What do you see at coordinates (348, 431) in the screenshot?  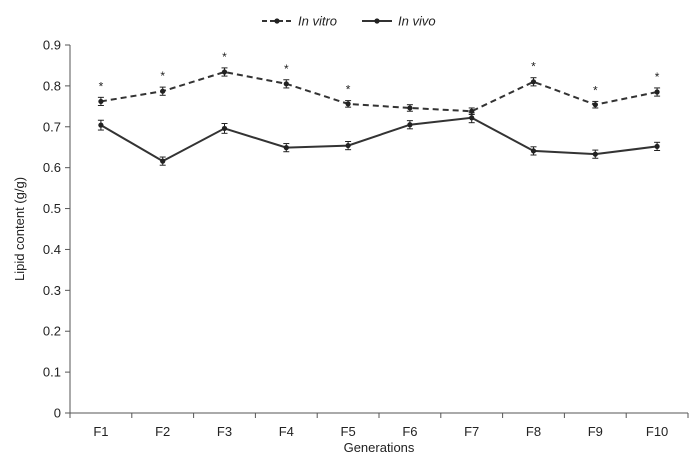 I see `x-tick-label: F5` at bounding box center [348, 431].